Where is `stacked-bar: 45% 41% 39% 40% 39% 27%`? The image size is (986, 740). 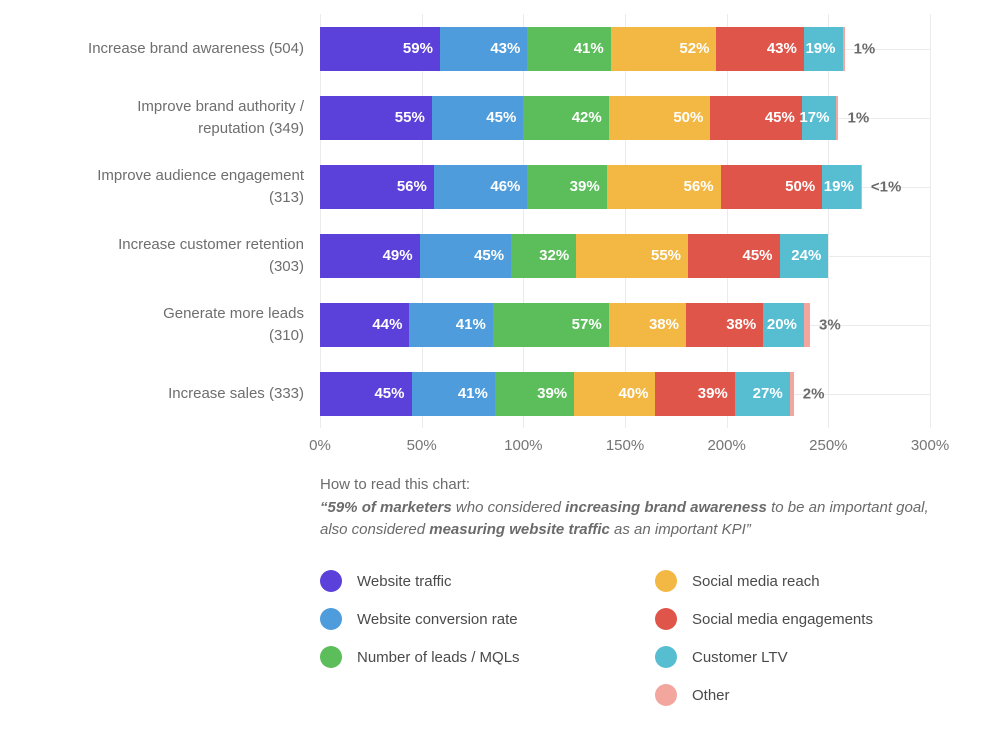 stacked-bar: 45% 41% 39% 40% 39% 27% is located at coordinates (625, 393).